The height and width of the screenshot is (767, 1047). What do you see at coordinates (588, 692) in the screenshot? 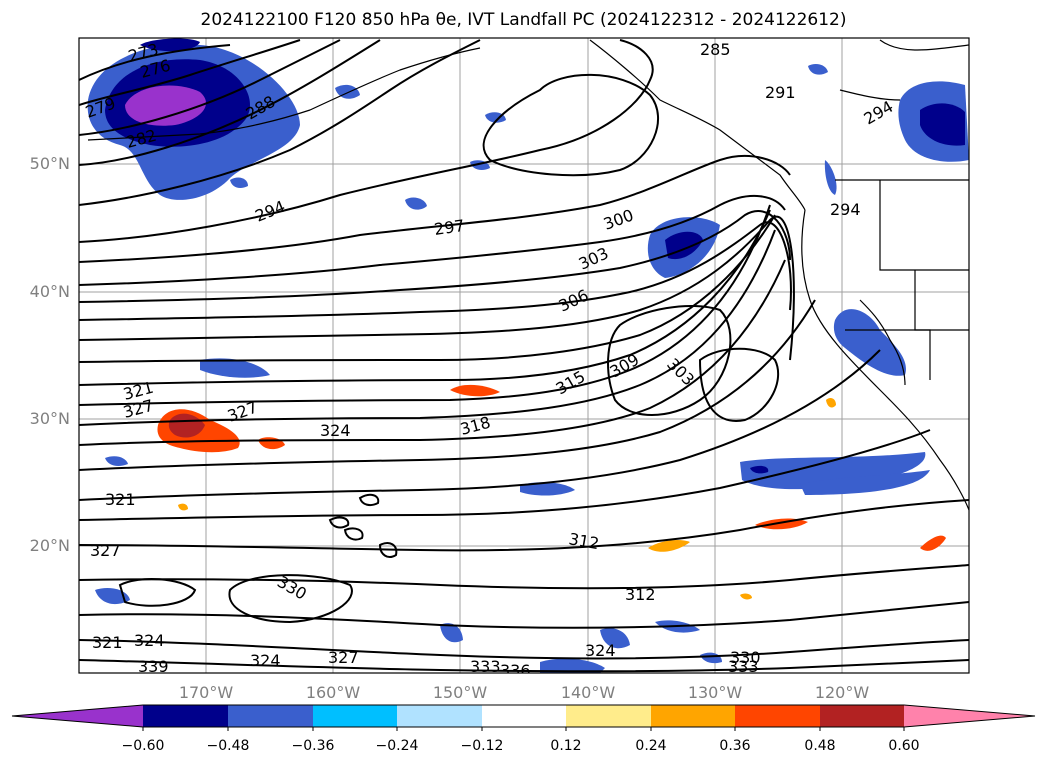
I see `lon-label-140w: 140°W` at bounding box center [588, 692].